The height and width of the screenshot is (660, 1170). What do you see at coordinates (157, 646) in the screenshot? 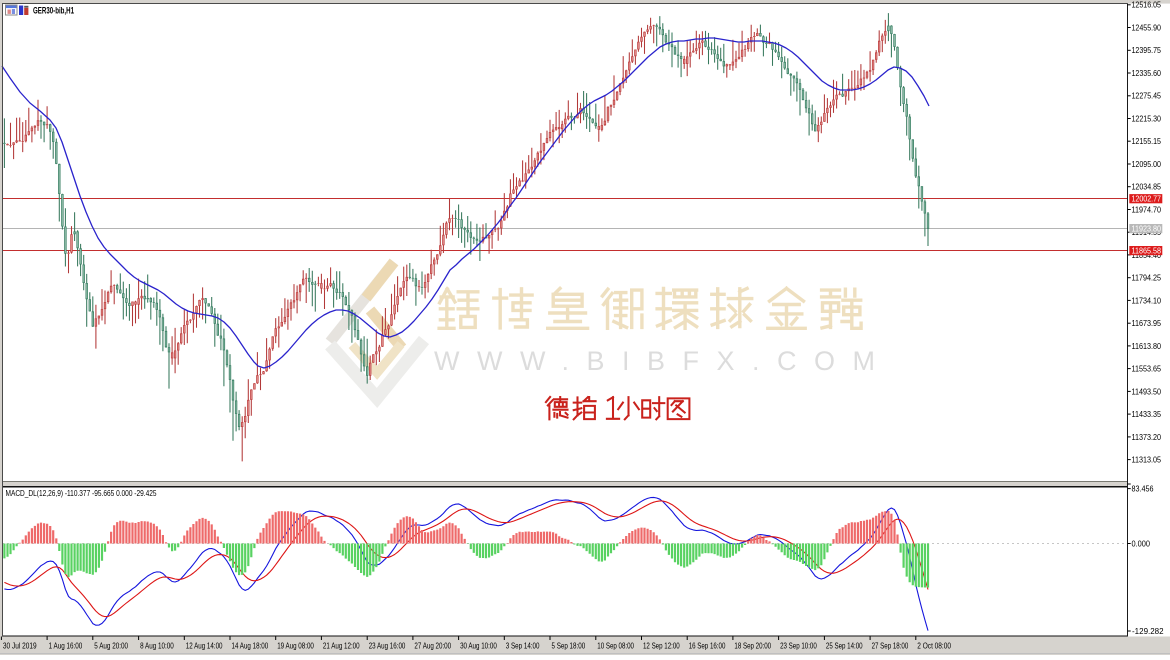
I see `svg-text: 8 Aug 10:00` at bounding box center [157, 646].